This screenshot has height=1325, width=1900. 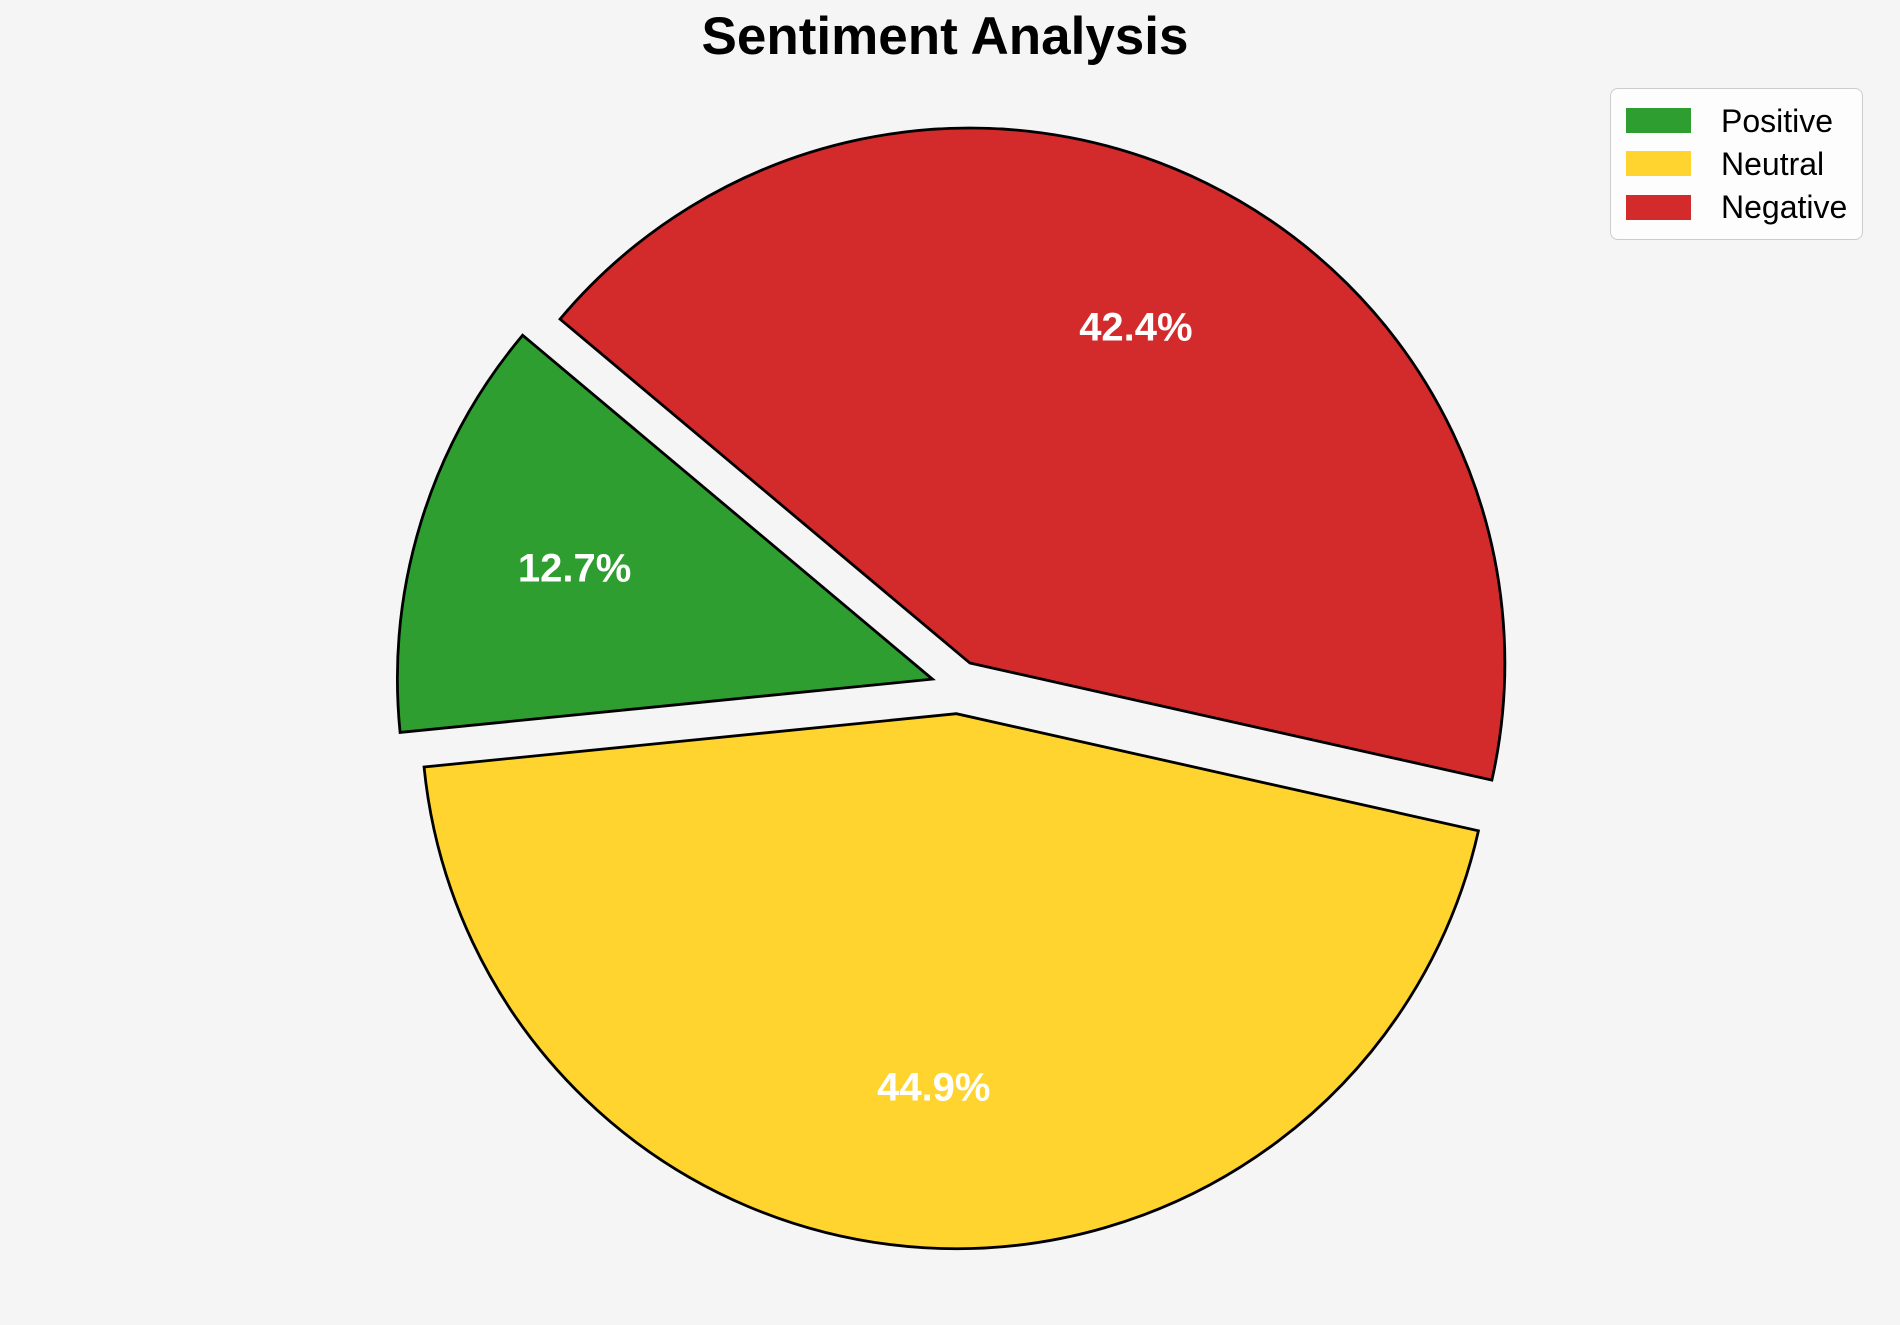 I want to click on negative-swatch-icon, so click(x=1658, y=207).